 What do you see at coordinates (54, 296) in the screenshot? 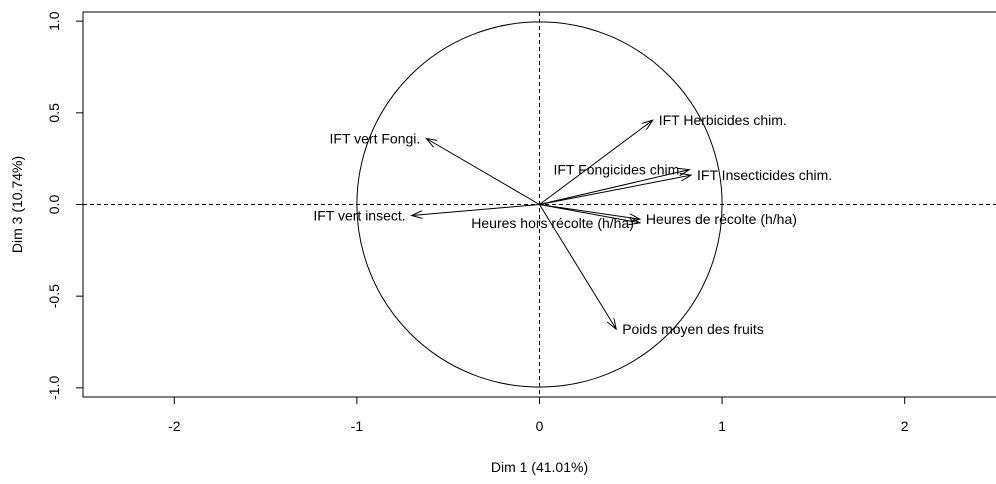
I see `y-tick-label: -0.5` at bounding box center [54, 296].